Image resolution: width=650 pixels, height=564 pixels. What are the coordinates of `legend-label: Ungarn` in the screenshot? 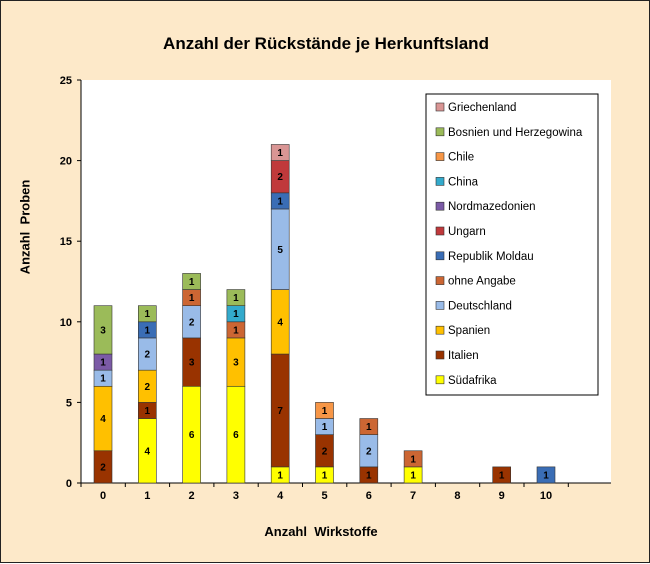 It's located at (467, 232).